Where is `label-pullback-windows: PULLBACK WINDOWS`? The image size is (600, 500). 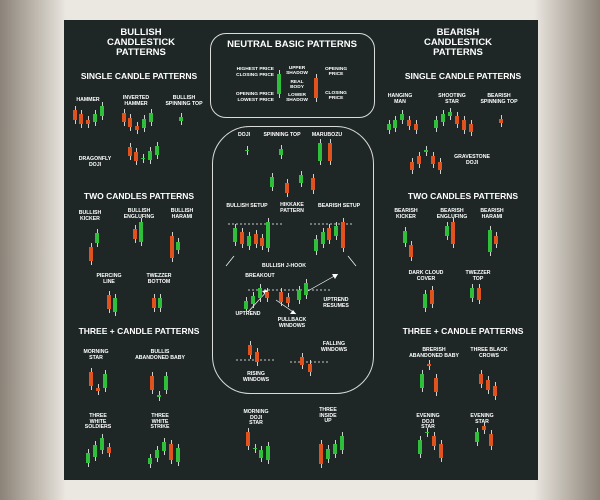 label-pullback-windows: PULLBACK WINDOWS is located at coordinates (292, 323).